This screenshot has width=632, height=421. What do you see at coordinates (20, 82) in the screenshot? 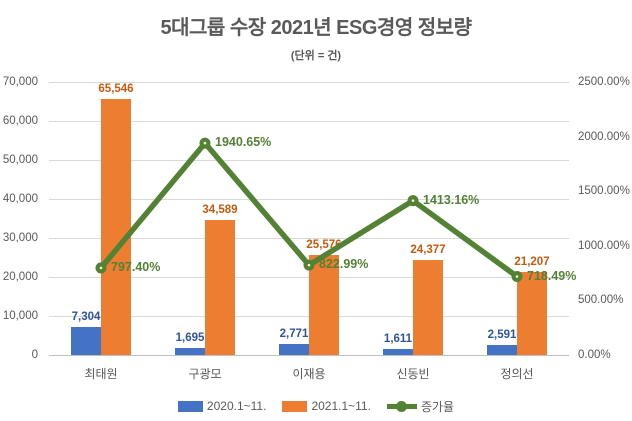
I see `left-axis-tick-label: 70,000` at bounding box center [20, 82].